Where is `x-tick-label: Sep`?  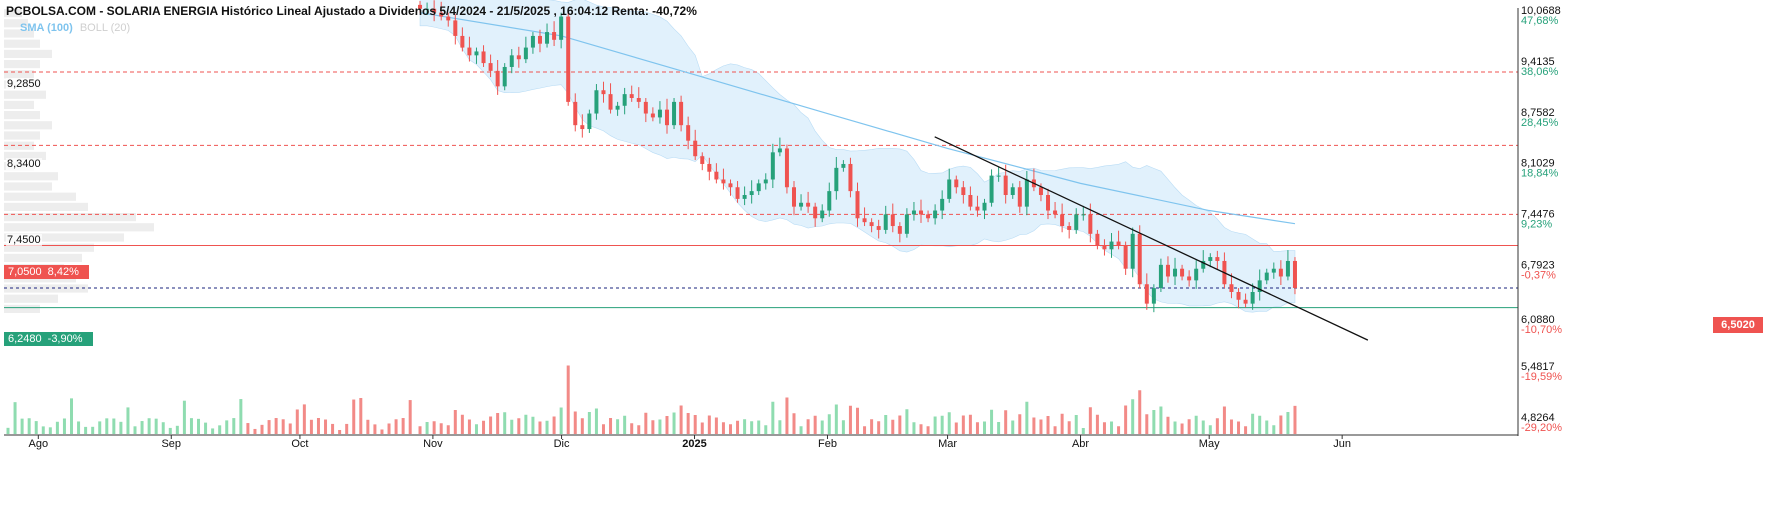
x-tick-label: Sep is located at coordinates (171, 444).